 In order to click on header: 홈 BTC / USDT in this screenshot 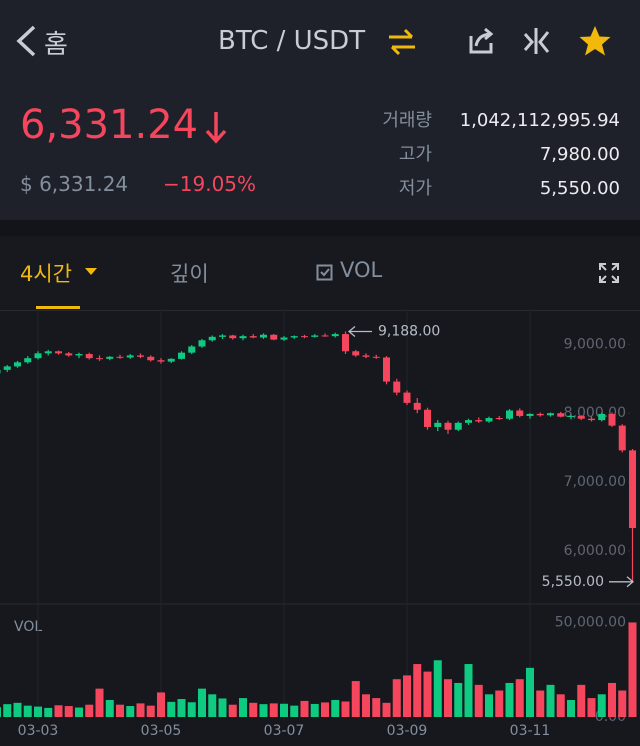, I will do `click(320, 40)`.